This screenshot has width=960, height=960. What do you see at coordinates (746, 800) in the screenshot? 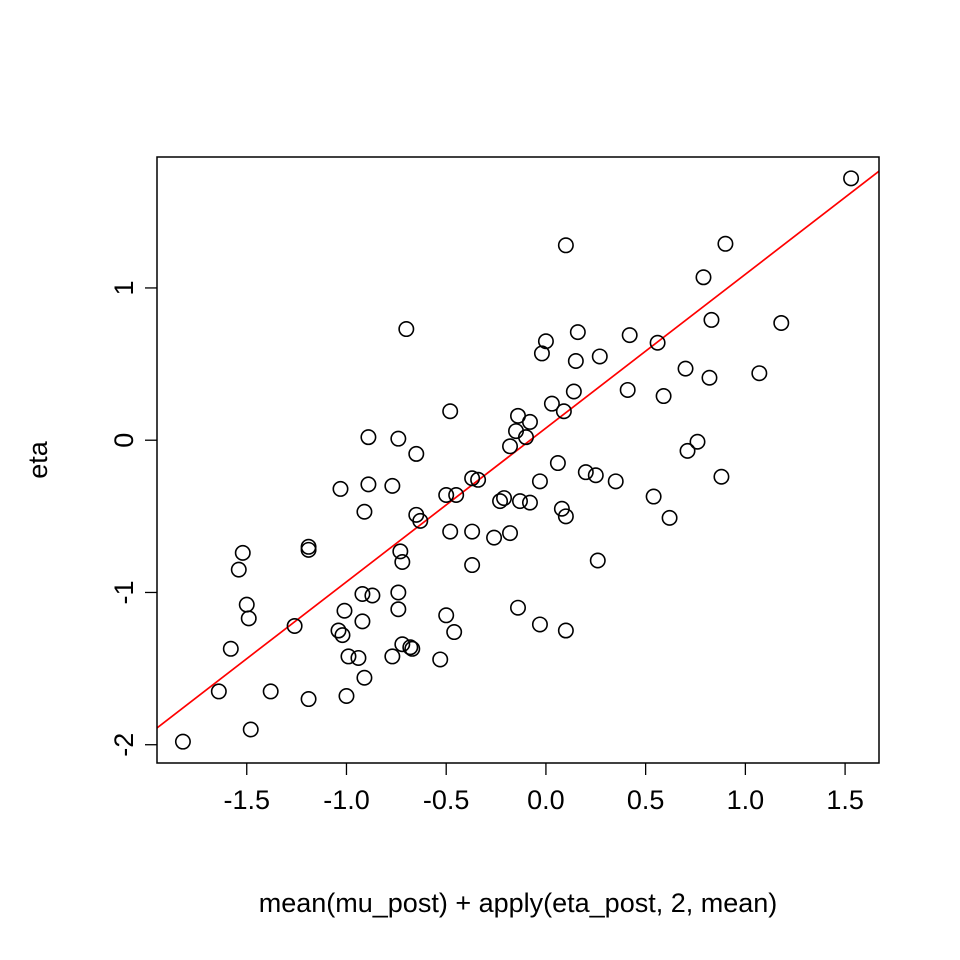
I see `x-tick-label: 1.0` at bounding box center [746, 800].